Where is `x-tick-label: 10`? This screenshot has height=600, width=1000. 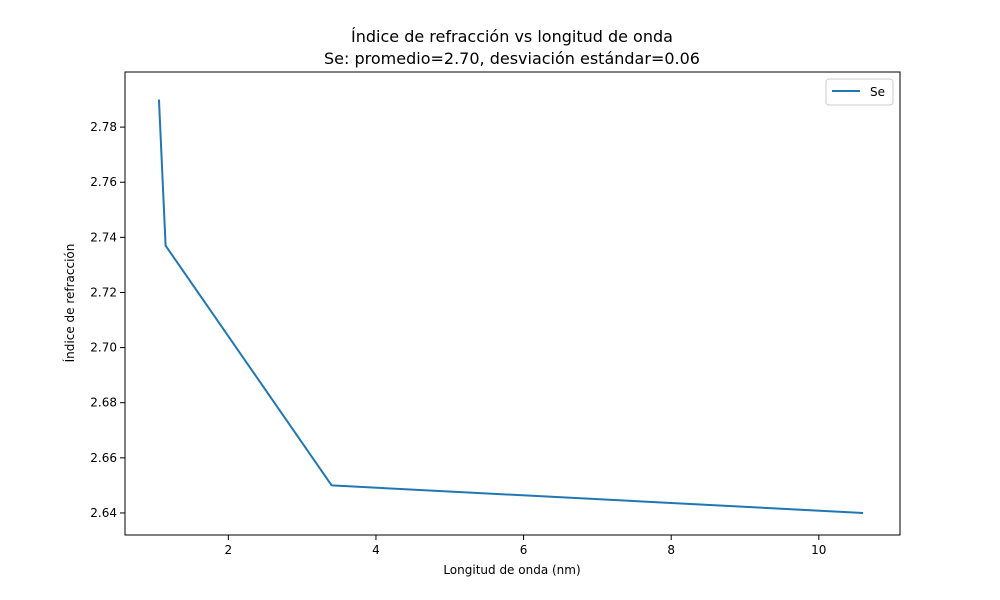
x-tick-label: 10 is located at coordinates (818, 550).